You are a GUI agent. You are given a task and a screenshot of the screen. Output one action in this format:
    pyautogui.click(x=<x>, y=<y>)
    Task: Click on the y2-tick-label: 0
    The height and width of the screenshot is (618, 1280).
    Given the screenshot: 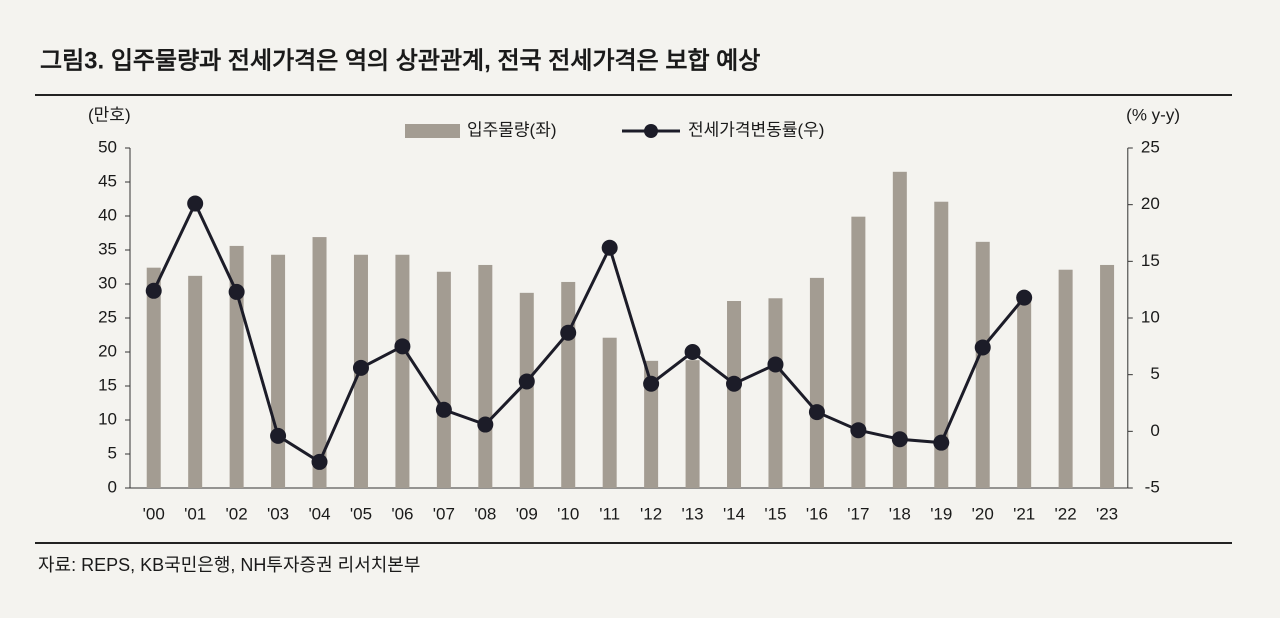 What is the action you would take?
    pyautogui.click(x=1154, y=430)
    